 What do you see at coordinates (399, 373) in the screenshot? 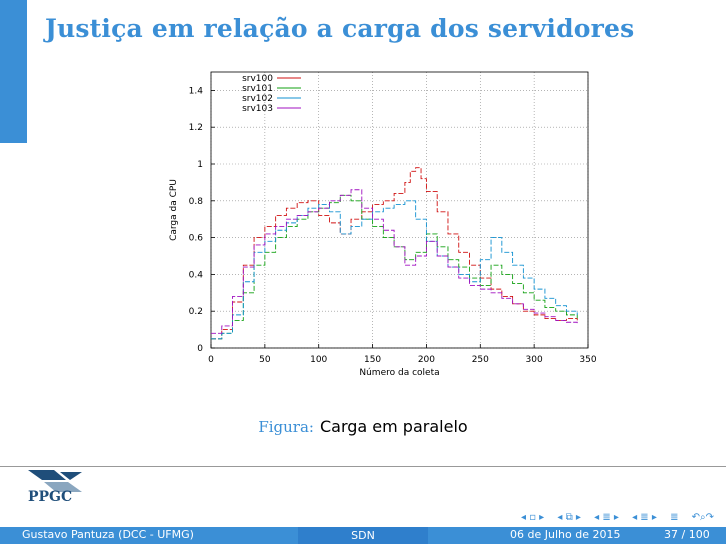
I see `x-axis-label: Número da coleta` at bounding box center [399, 373].